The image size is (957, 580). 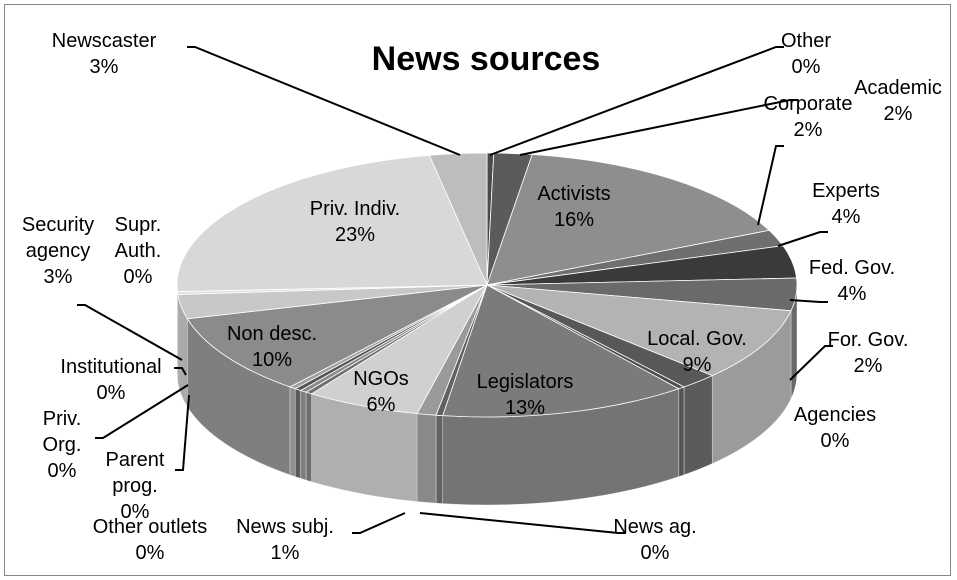 I want to click on leader-line-academic, so click(x=658, y=127).